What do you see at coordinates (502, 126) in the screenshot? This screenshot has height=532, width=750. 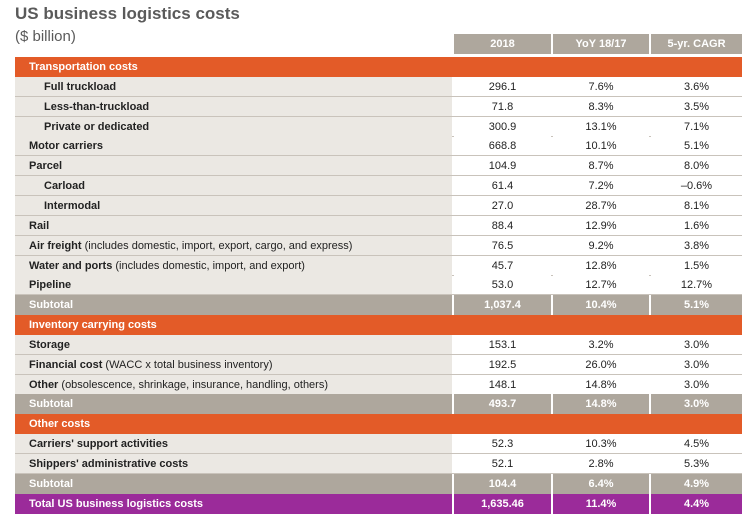 I see `value-2018: 300.9` at bounding box center [502, 126].